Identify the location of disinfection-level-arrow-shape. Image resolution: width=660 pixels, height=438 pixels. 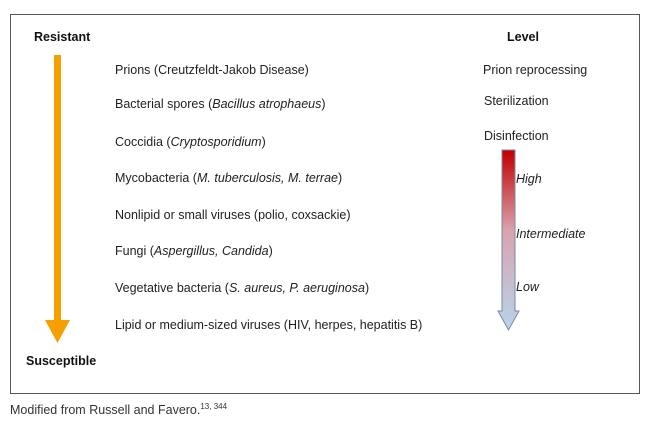
(508, 240).